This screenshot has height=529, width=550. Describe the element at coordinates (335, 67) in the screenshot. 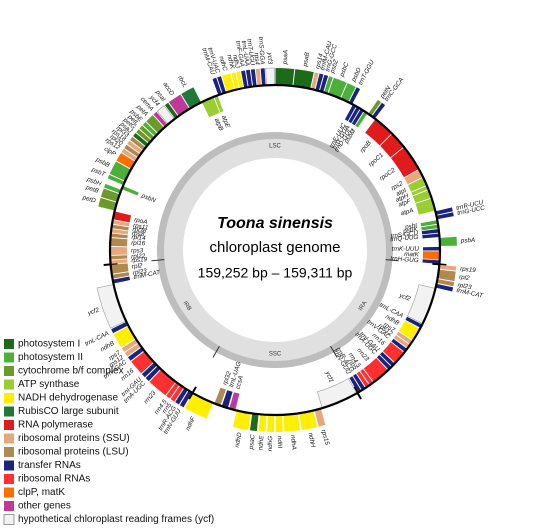

I see `gene-label: psbZ` at that location.